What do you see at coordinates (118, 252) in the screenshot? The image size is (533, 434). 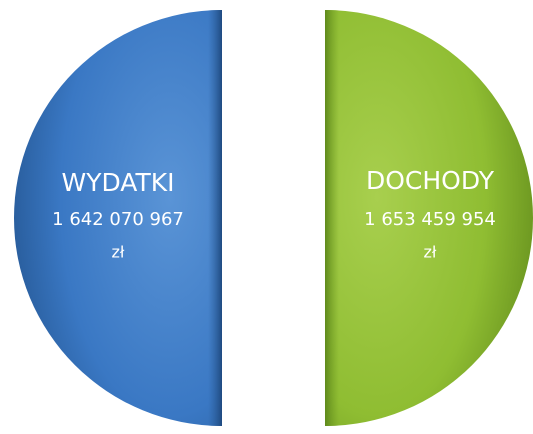 I see `expenses-unit: zł` at bounding box center [118, 252].